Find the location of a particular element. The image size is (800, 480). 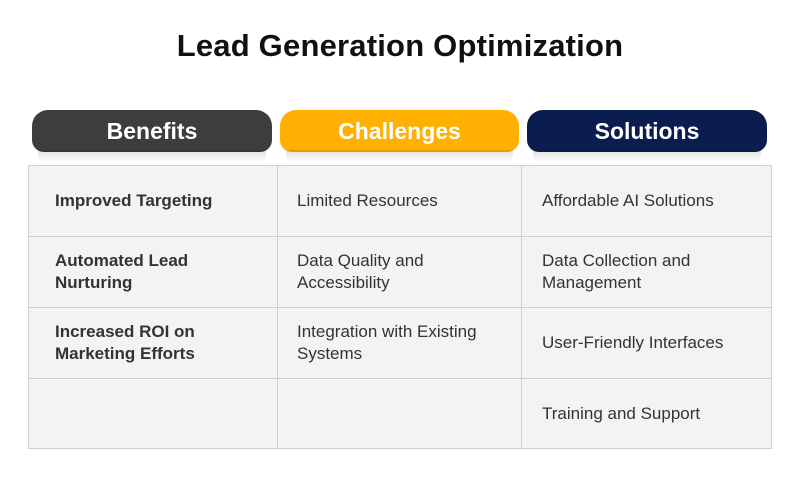

benefit-cell is located at coordinates (153, 413).